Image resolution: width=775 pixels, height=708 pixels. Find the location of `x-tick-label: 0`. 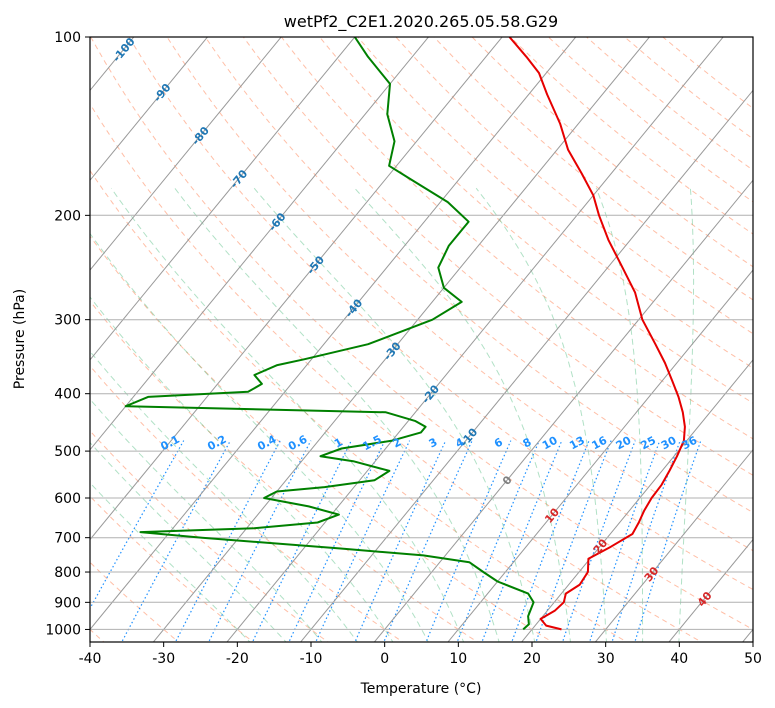

x-tick-label: 0 is located at coordinates (384, 659).